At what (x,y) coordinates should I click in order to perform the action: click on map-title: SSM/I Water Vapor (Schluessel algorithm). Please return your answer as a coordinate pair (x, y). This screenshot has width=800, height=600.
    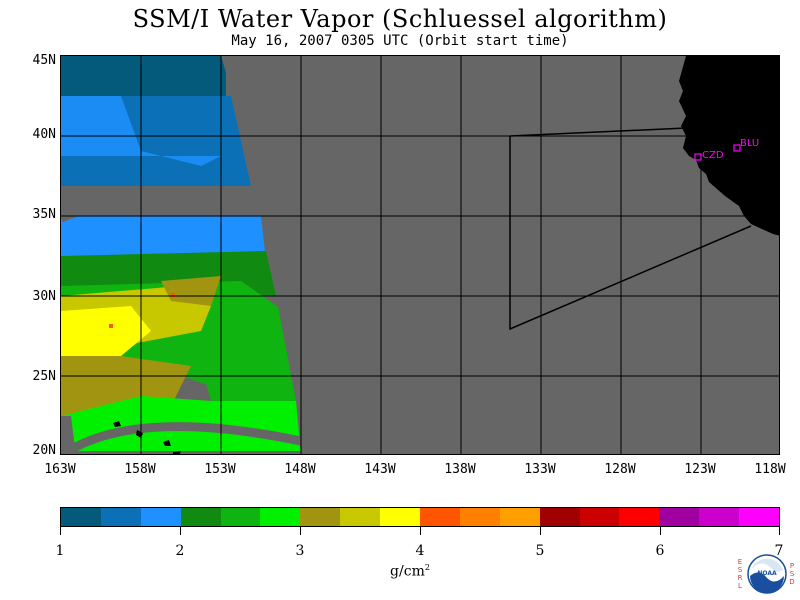
    Looking at the image, I should click on (400, 19).